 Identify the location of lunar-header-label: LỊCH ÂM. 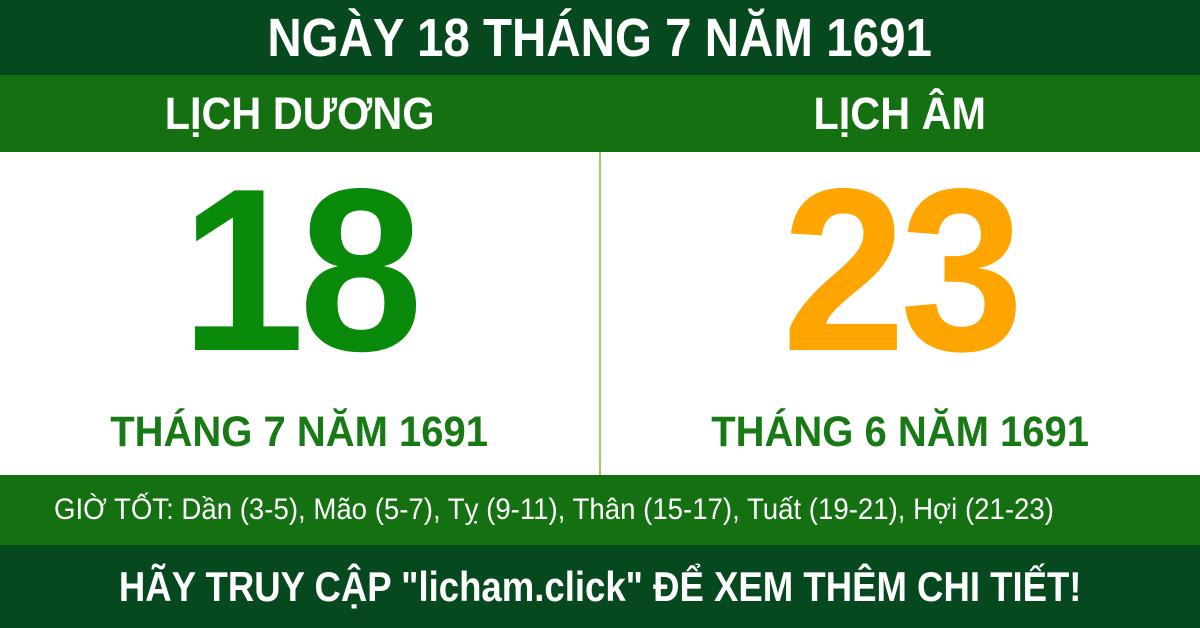
(900, 113).